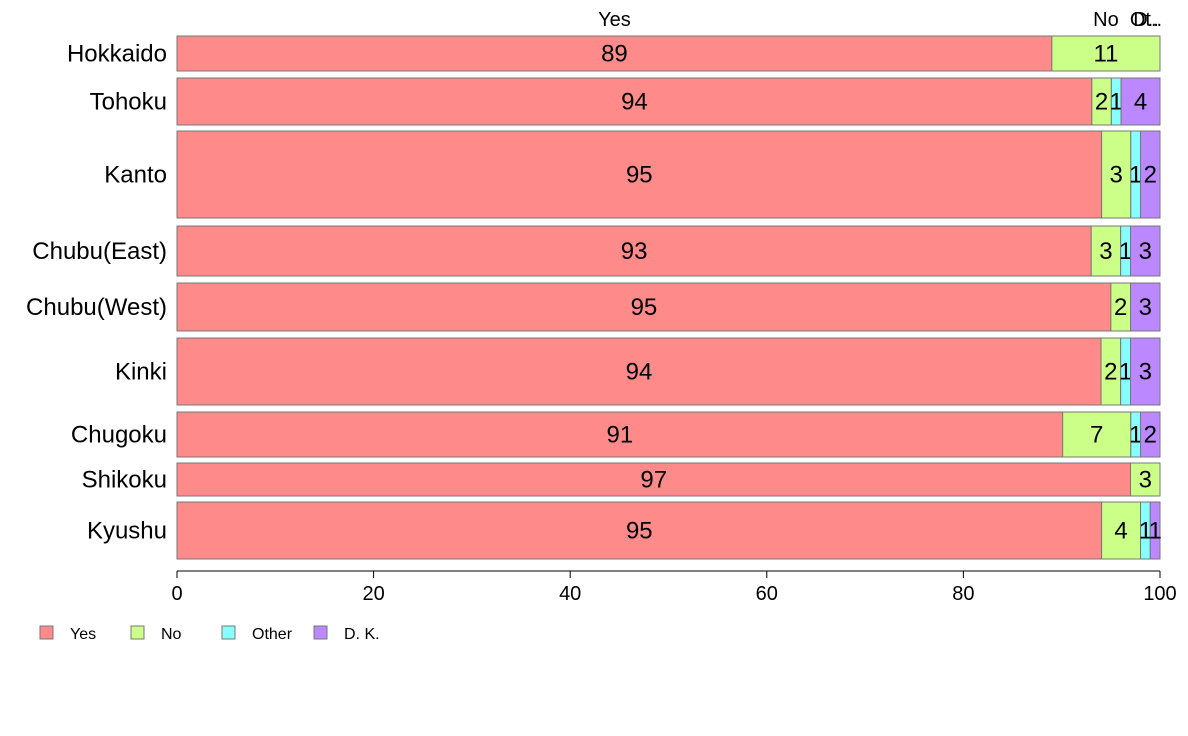  Describe the element at coordinates (1106, 20) in the screenshot. I see `top-series-label: No` at that location.